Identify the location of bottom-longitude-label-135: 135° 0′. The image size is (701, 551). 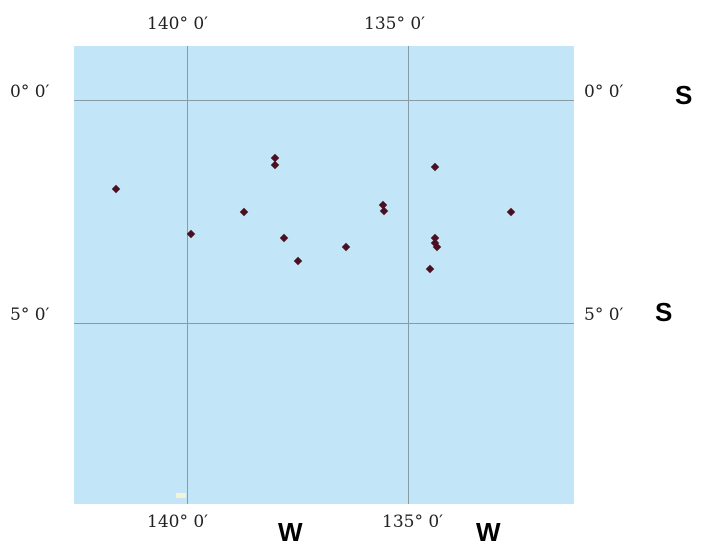
(413, 522).